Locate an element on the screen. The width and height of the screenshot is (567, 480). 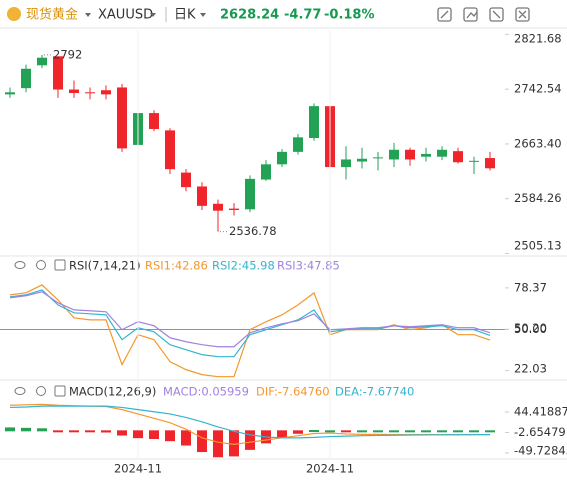
macd-title: MACD(12,26,9) is located at coordinates (112, 392).